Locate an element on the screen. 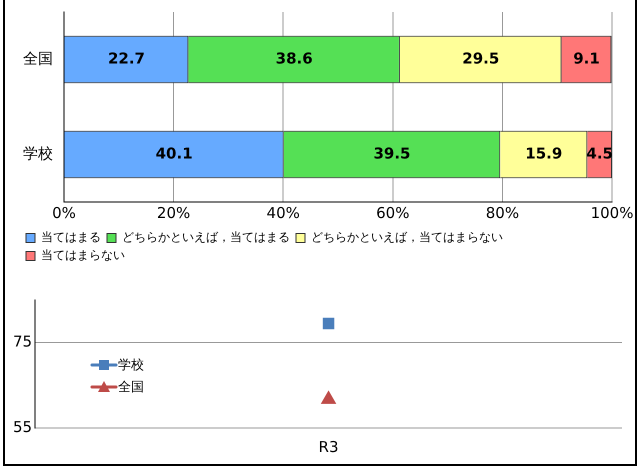 Image resolution: width=642 pixels, height=470 pixels. x-tick-label: R3 is located at coordinates (328, 447).